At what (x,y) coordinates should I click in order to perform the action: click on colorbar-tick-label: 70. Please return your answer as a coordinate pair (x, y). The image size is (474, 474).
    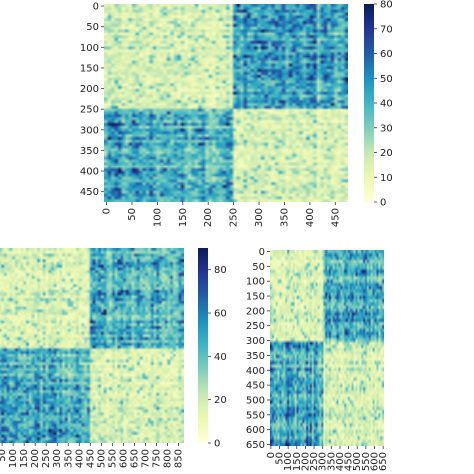
    Looking at the image, I should click on (386, 29).